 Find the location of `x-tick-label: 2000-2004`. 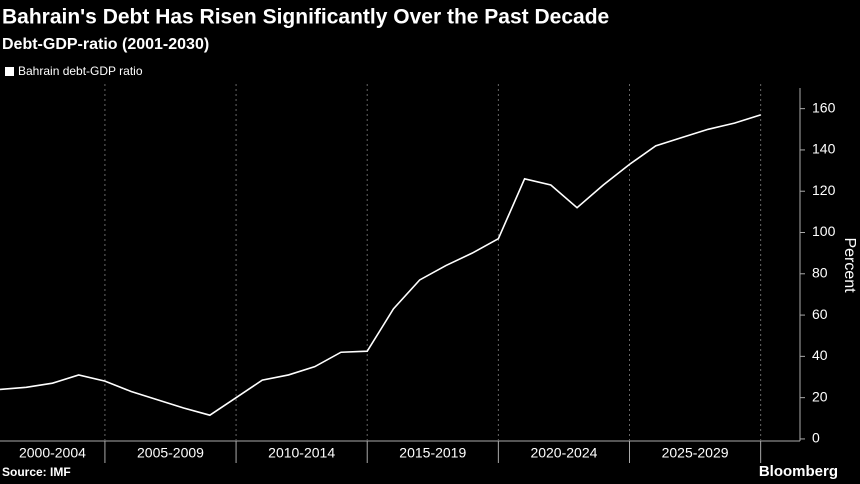

x-tick-label: 2000-2004 is located at coordinates (52, 453).